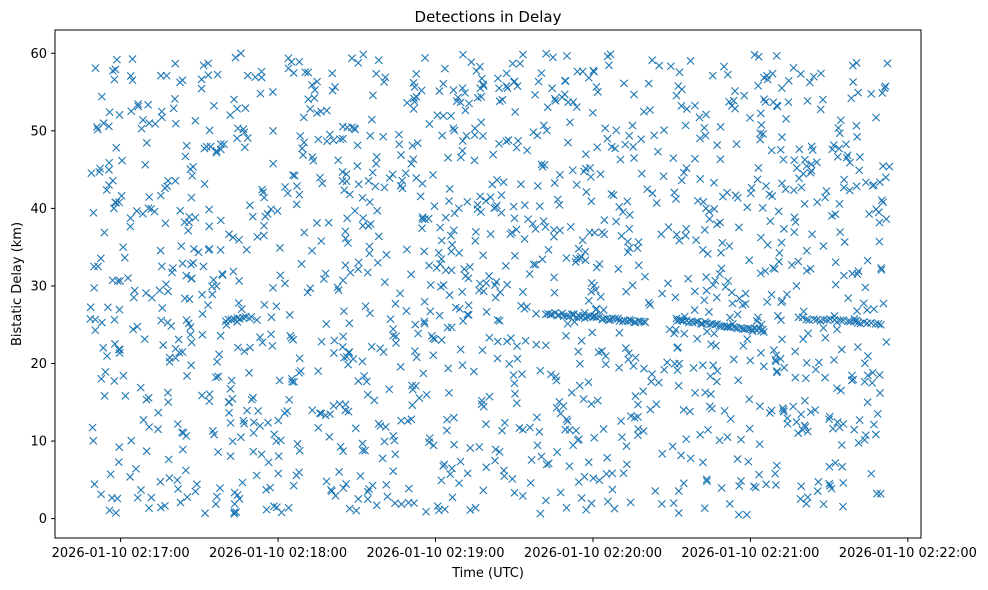 This screenshot has width=988, height=590. Describe the element at coordinates (42, 287) in the screenshot. I see `y-axis: 0 10 20 30 40 50 60` at that location.